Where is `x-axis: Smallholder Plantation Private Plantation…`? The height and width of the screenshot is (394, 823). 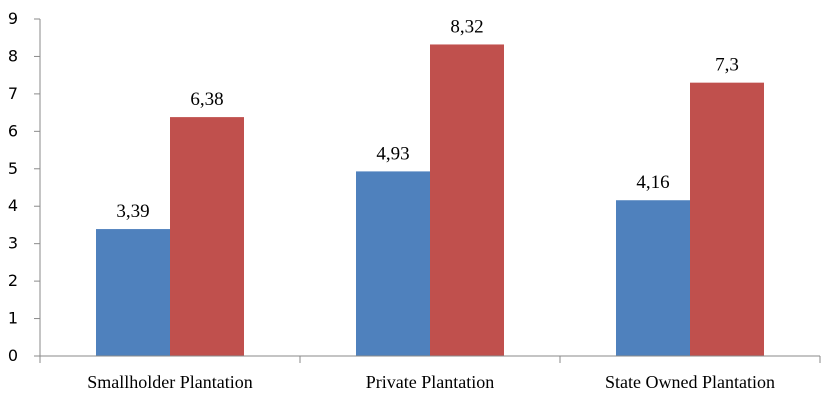
x-axis: Smallholder Plantation Private Plantation… is located at coordinates (430, 373).